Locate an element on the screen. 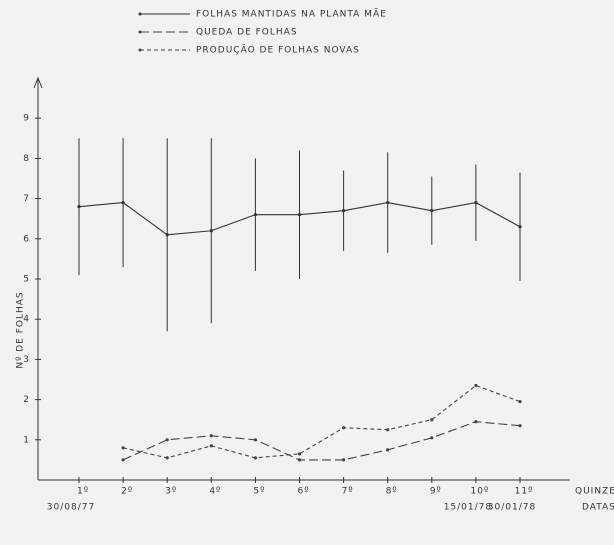 The image size is (614, 545). legend-label: FOLHAS MANTIDAS NA PLANTA MÃE is located at coordinates (291, 14).